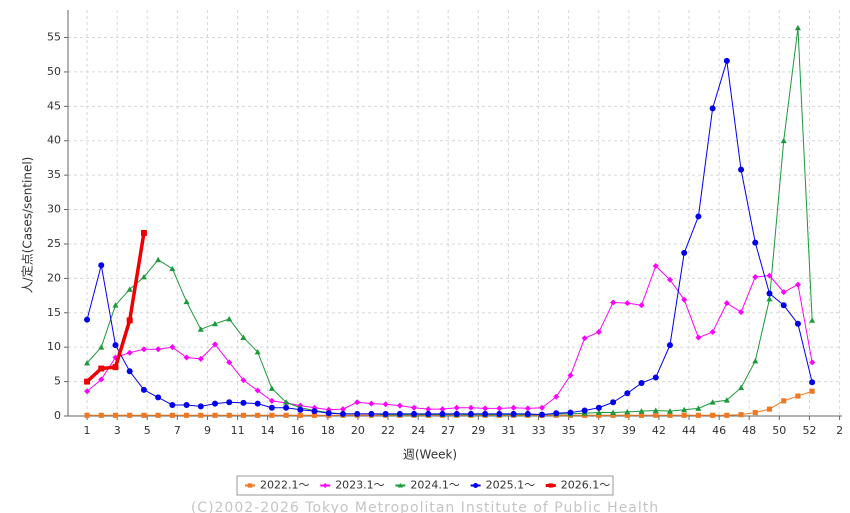 Image resolution: width=850 pixels, height=513 pixels. Describe the element at coordinates (54, 243) in the screenshot. I see `y-tick-label: 25` at that location.